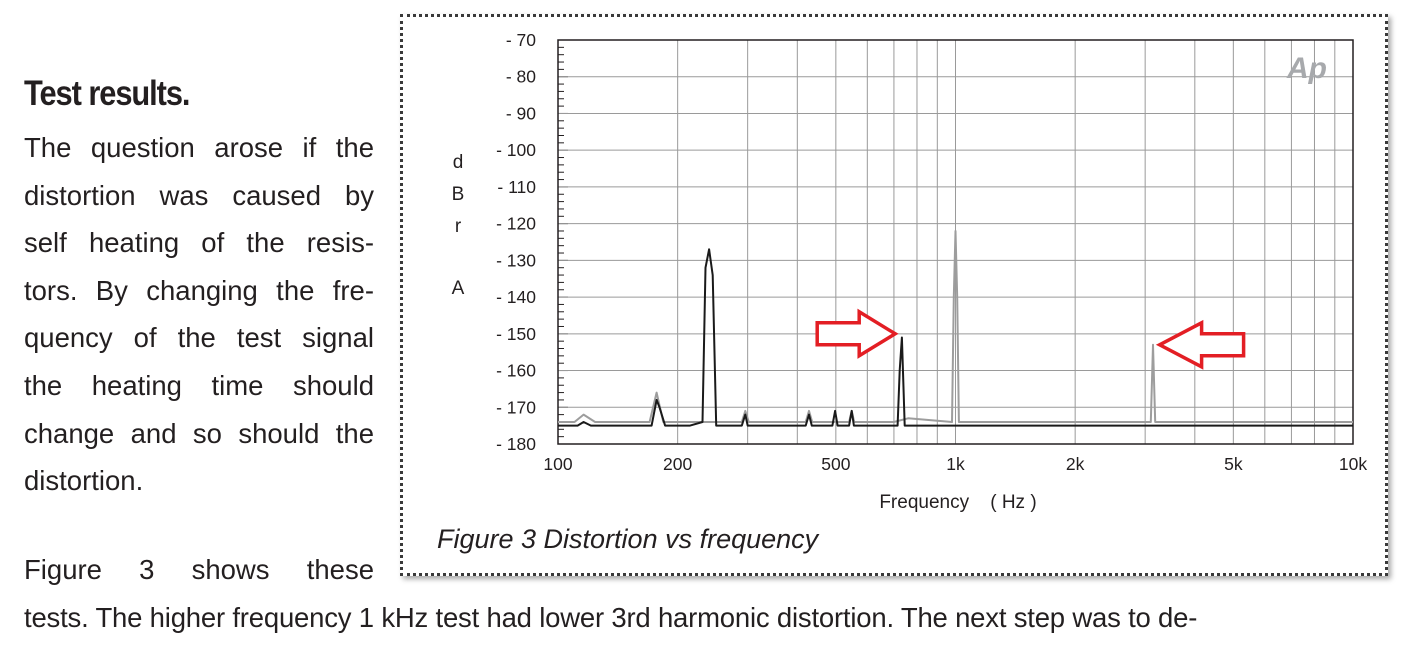  What do you see at coordinates (1353, 464) in the screenshot?
I see `x-tick-label: 10k` at bounding box center [1353, 464].